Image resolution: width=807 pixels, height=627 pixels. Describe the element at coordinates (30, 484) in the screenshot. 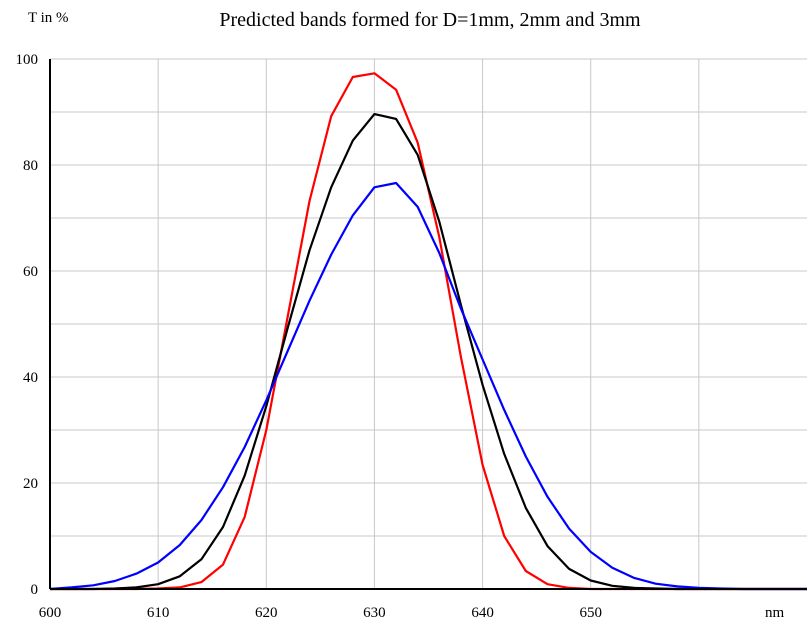

I see `y-tick-label: 20` at that location.